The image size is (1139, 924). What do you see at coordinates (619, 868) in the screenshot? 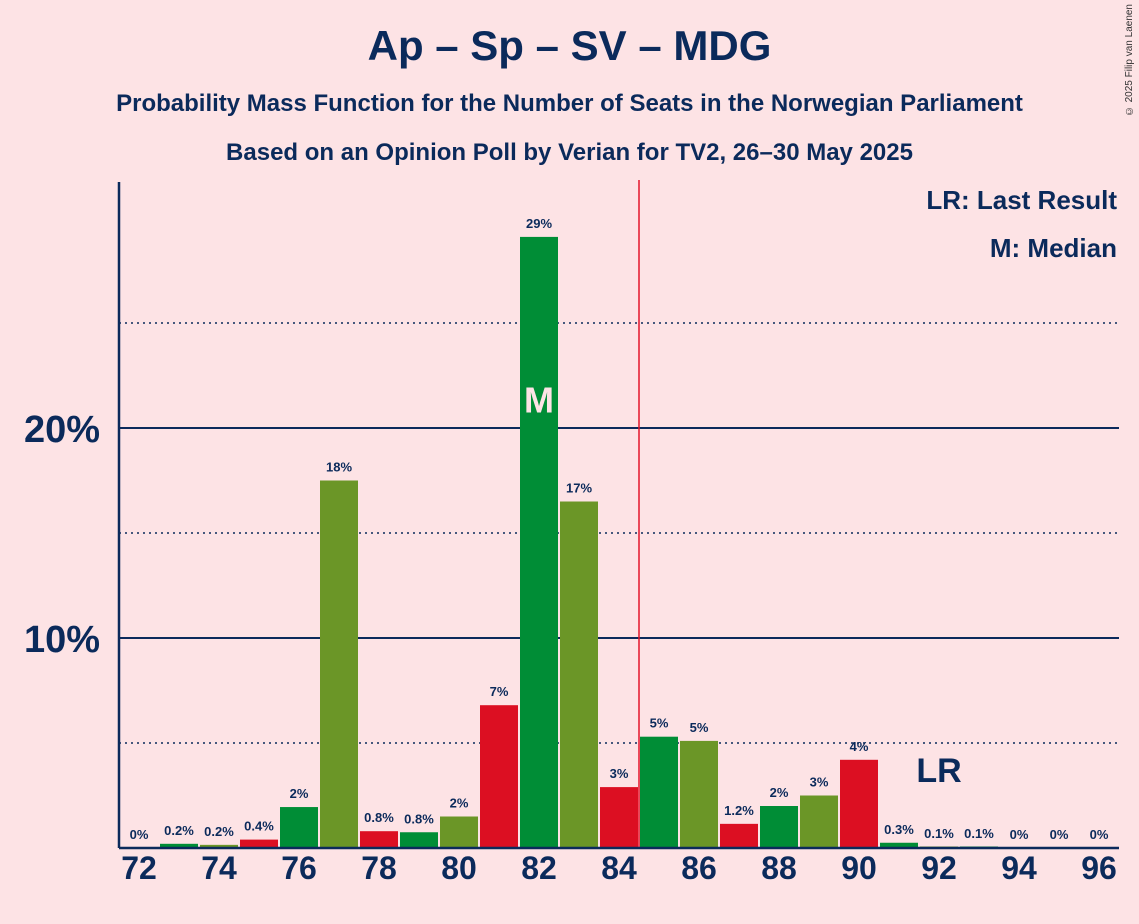
I see `x-tick-label: 84` at bounding box center [619, 868].